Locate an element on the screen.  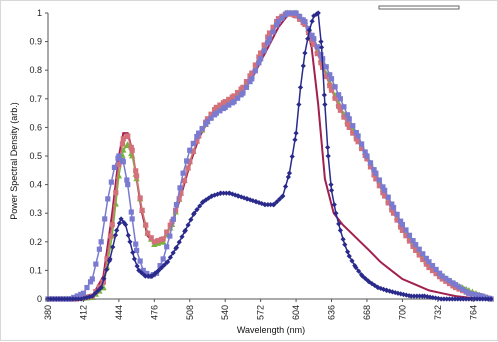
x-tick-label: 572 is located at coordinates (261, 312).